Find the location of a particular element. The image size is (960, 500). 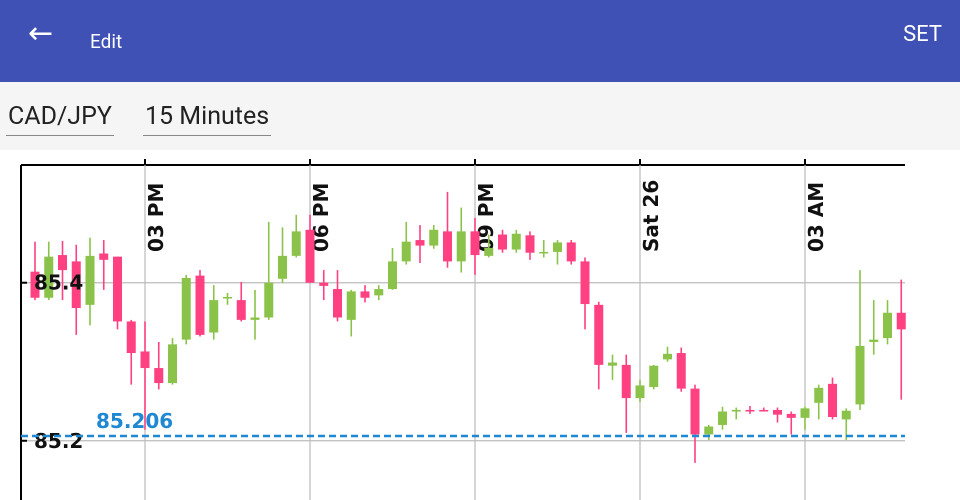

back-button: ← is located at coordinates (41, 33).